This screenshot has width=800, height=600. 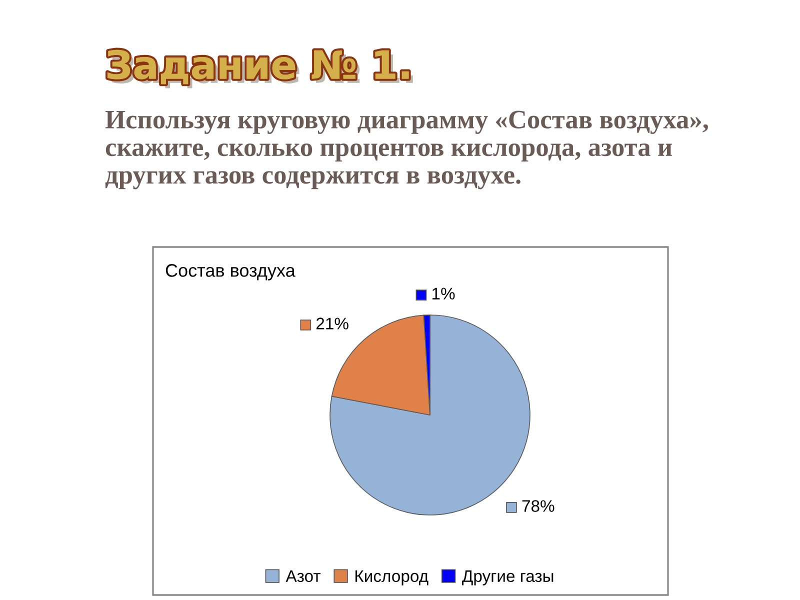 What do you see at coordinates (538, 506) in the screenshot?
I see `data-label: 78%` at bounding box center [538, 506].